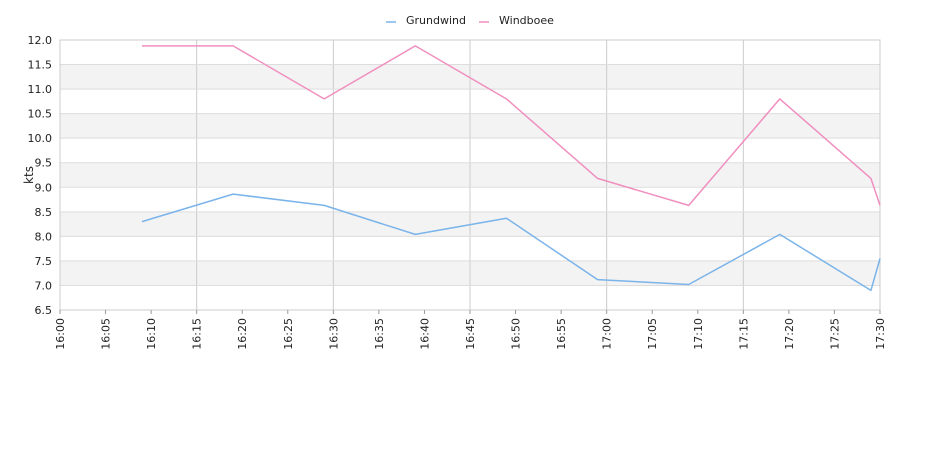 This screenshot has width=940, height=450. Describe the element at coordinates (106, 334) in the screenshot. I see `x-tick-label: 16:05` at that location.